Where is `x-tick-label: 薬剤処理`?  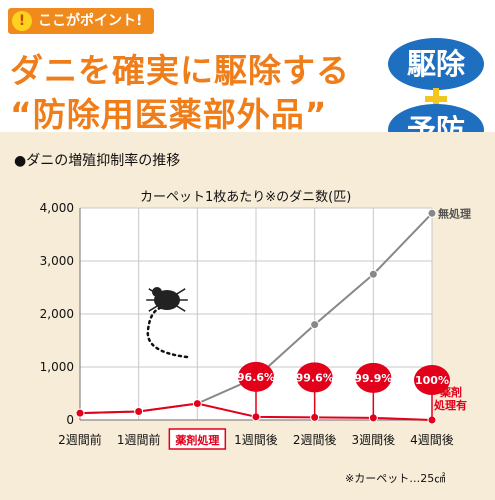 x-tick-label: 薬剤処理 is located at coordinates (197, 440).